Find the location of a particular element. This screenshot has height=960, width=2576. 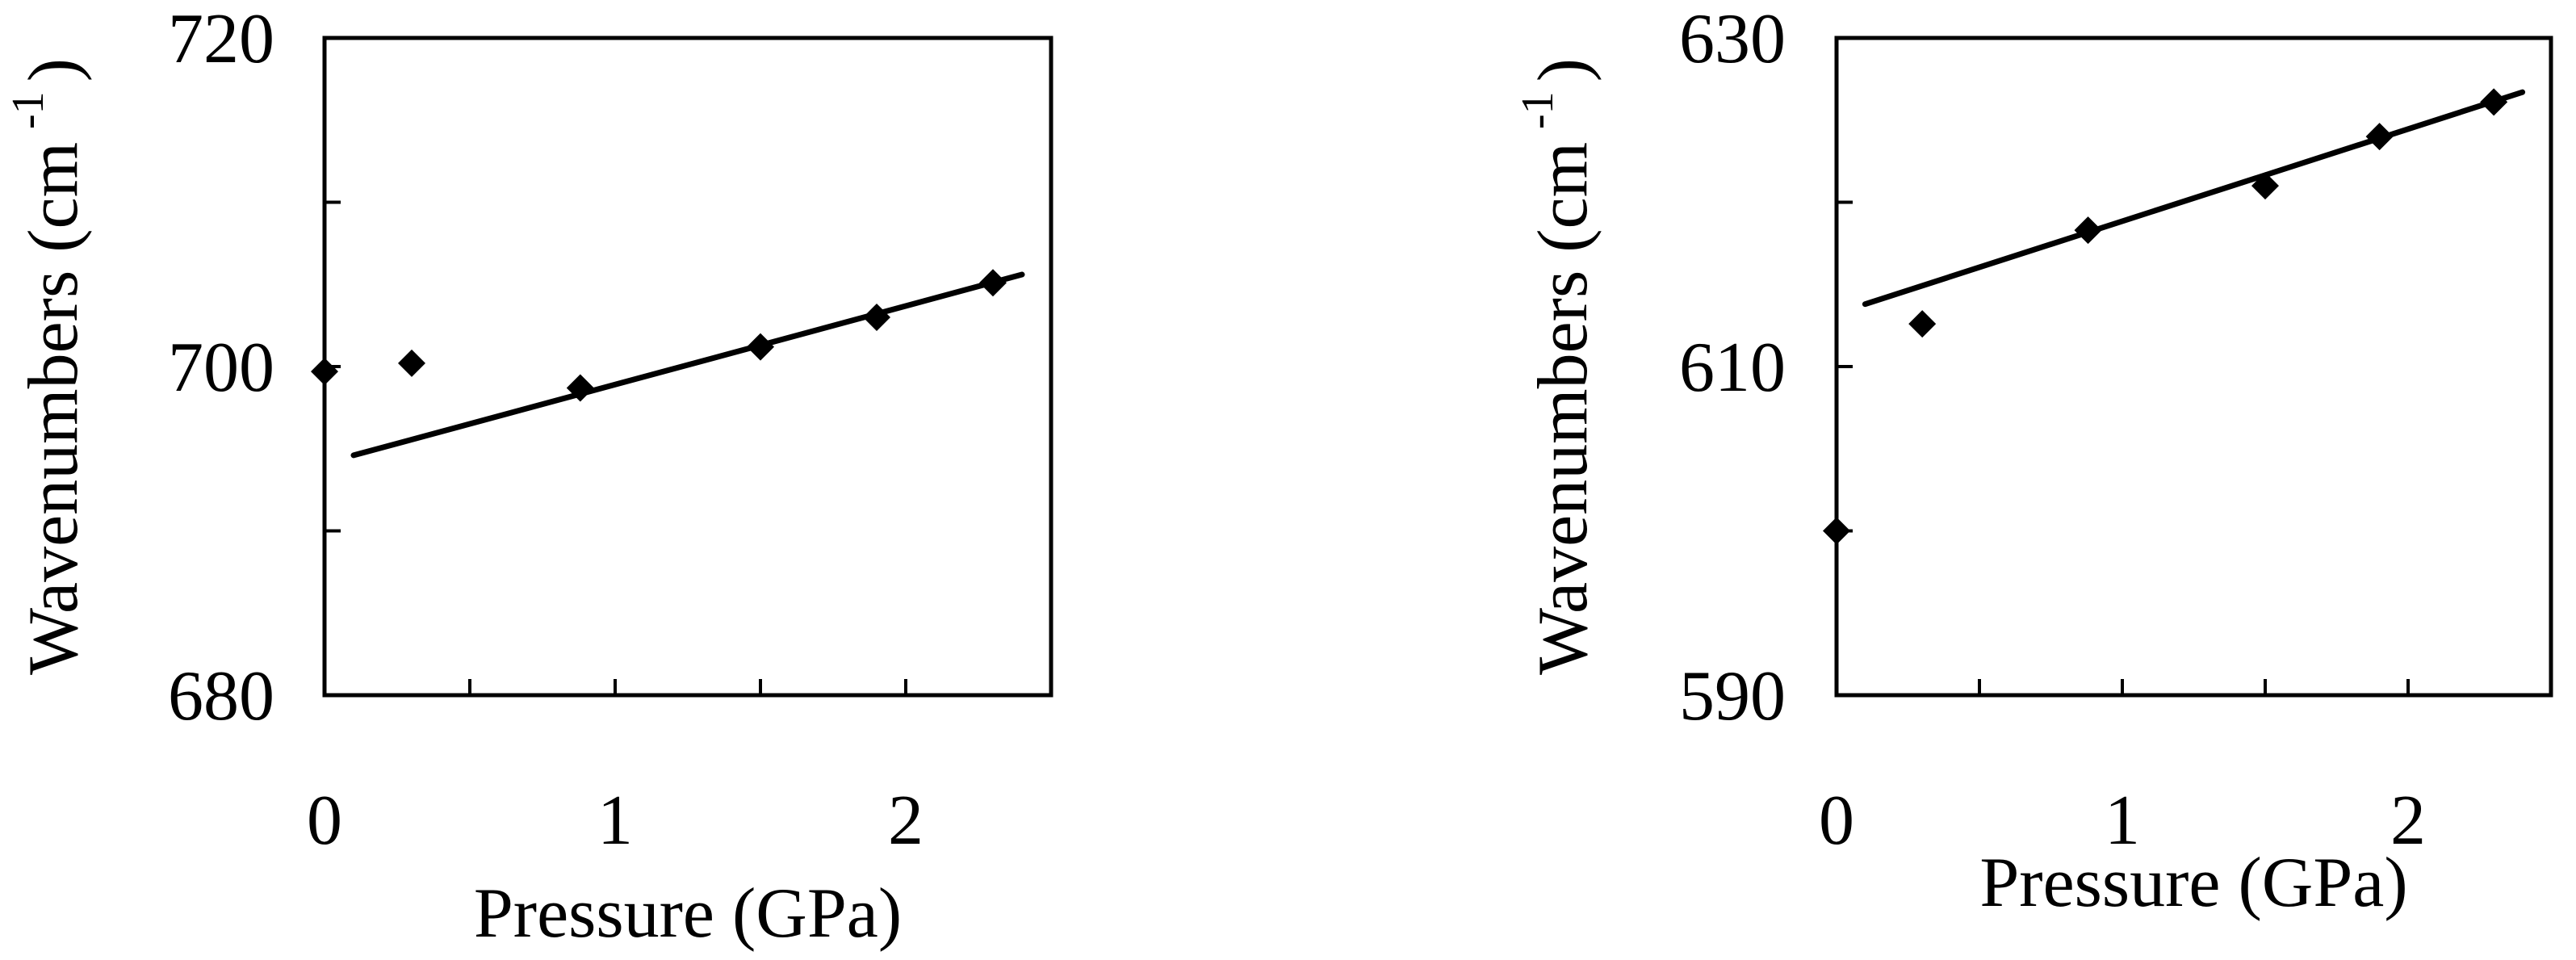

y-tick-label: 610 is located at coordinates (1732, 368).